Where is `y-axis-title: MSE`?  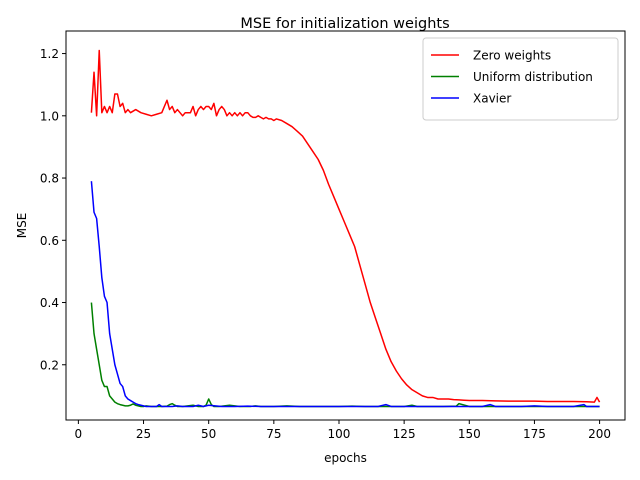
y-axis-title: MSE is located at coordinates (22, 226).